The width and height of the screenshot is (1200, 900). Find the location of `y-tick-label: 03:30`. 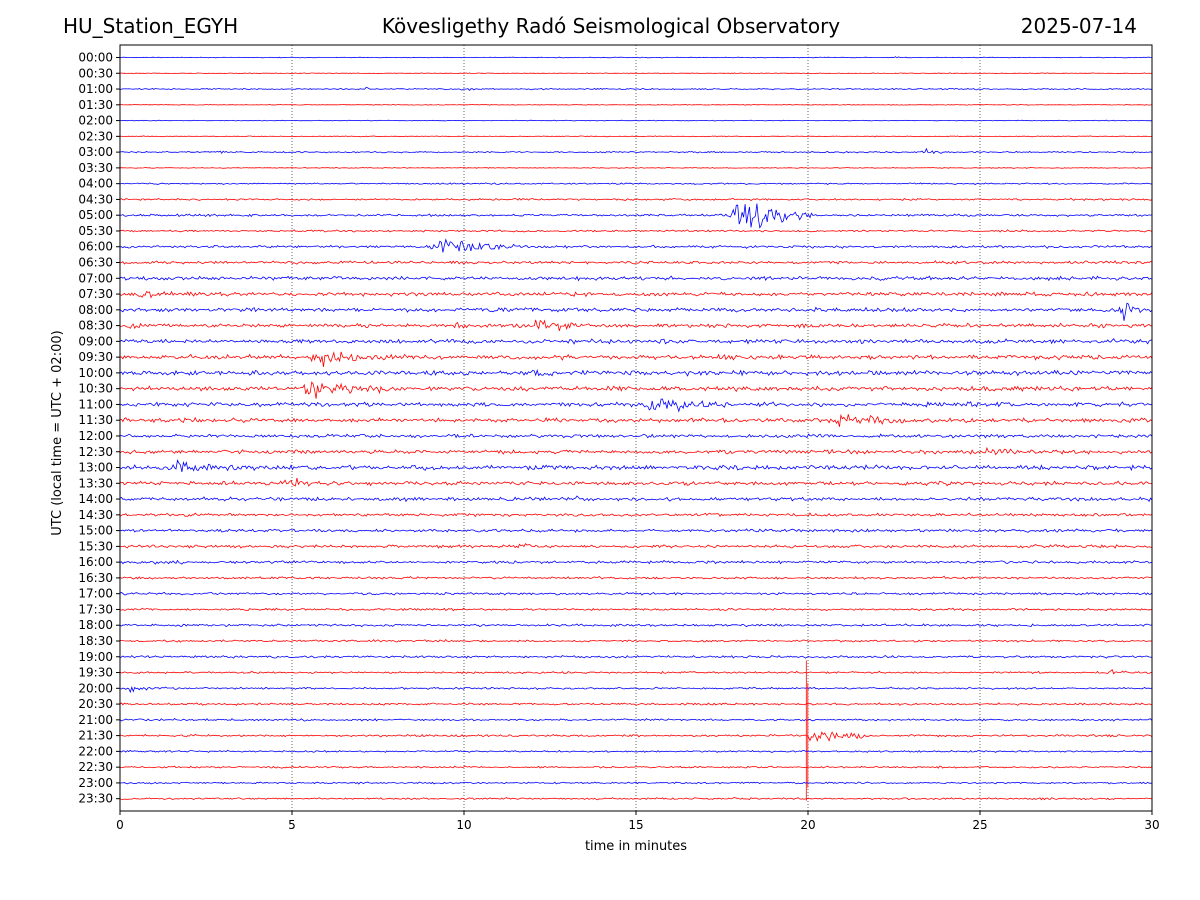

y-tick-label: 03:30 is located at coordinates (95, 168).